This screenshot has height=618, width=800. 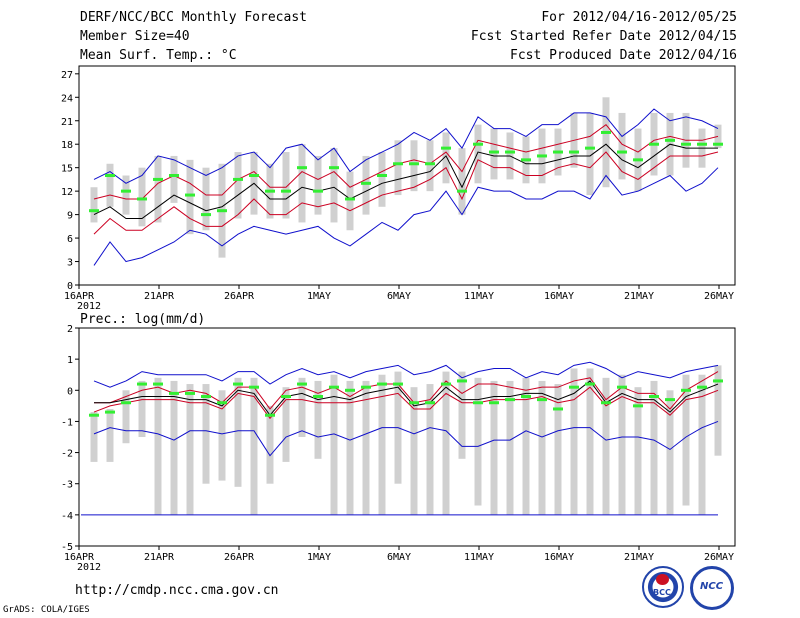 What do you see at coordinates (67, 145) in the screenshot?
I see `temp-y-tick-label: 18` at bounding box center [67, 145].